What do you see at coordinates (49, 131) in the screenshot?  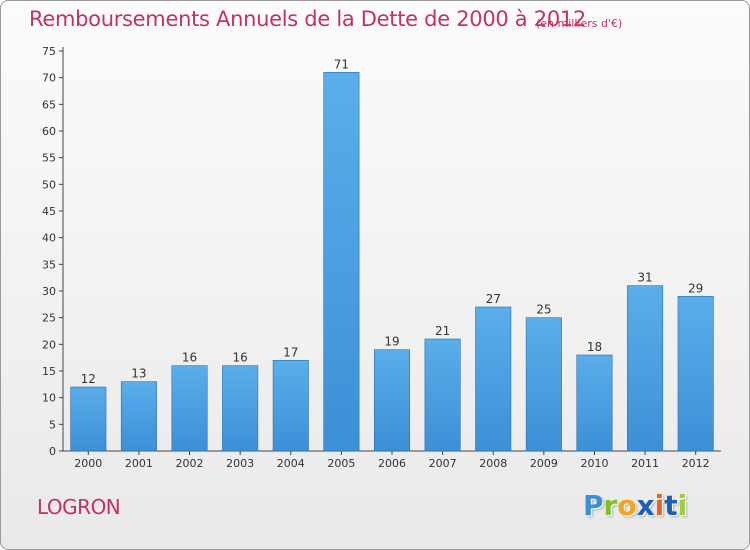 I see `y-tick-label: 60` at bounding box center [49, 131].